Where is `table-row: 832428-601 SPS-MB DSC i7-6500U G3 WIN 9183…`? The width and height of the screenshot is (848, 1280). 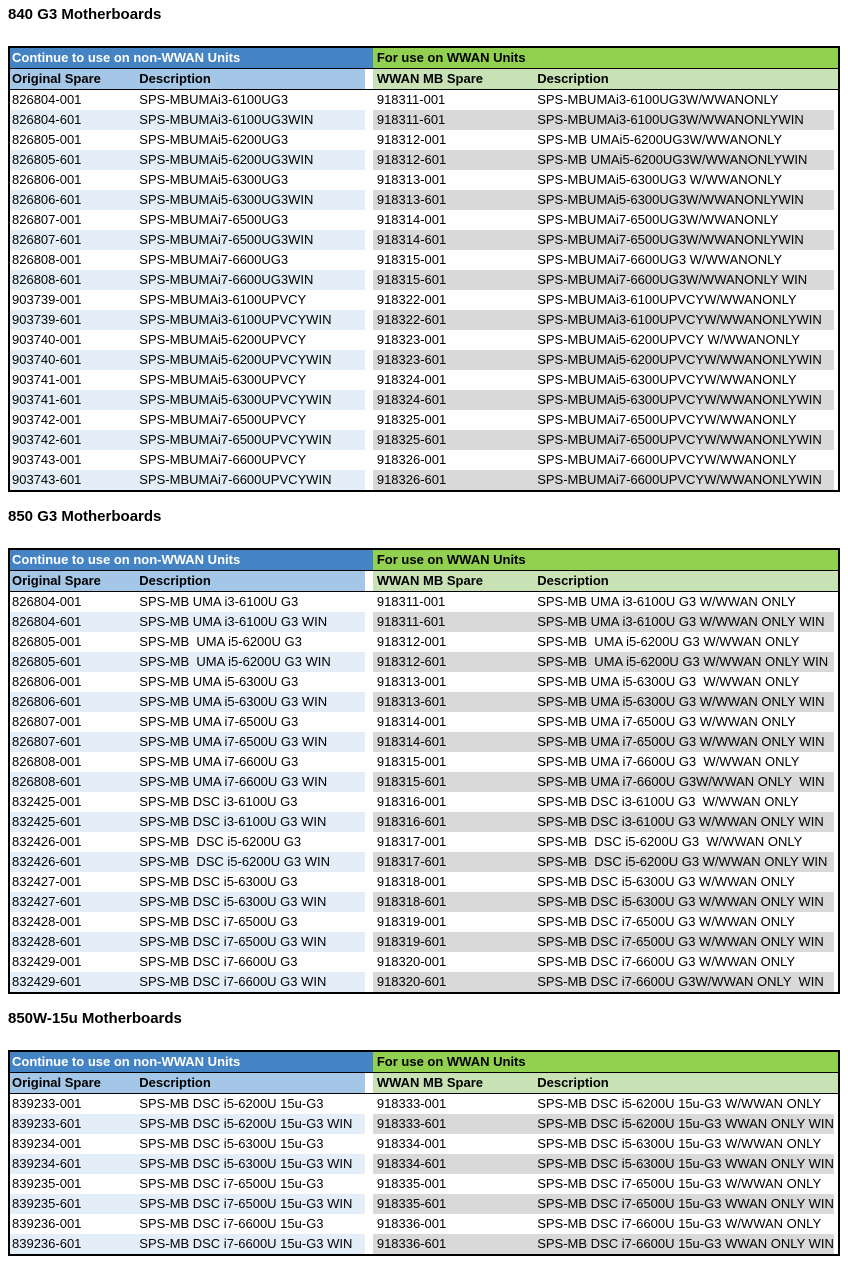 table-row: 832428-601 SPS-MB DSC i7-6500U G3 WIN 9183… is located at coordinates (424, 942).